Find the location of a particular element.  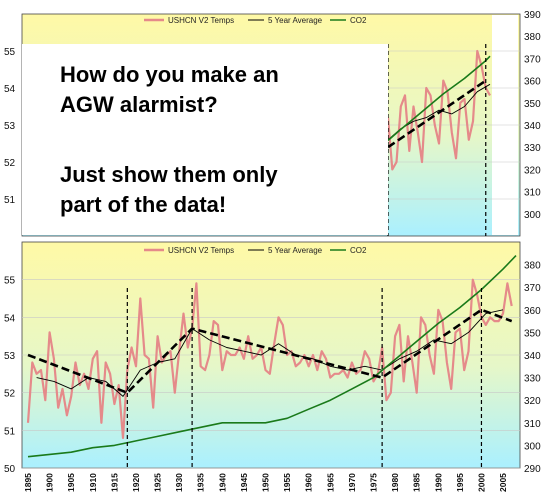

bottom-xtick: 1980 is located at coordinates (395, 482).